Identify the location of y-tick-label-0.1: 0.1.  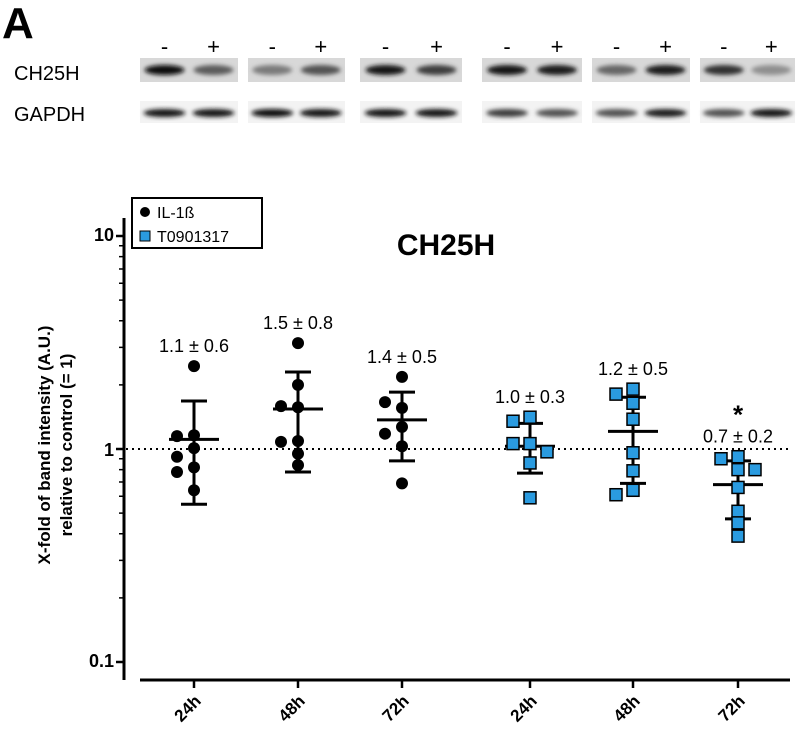
(101, 661).